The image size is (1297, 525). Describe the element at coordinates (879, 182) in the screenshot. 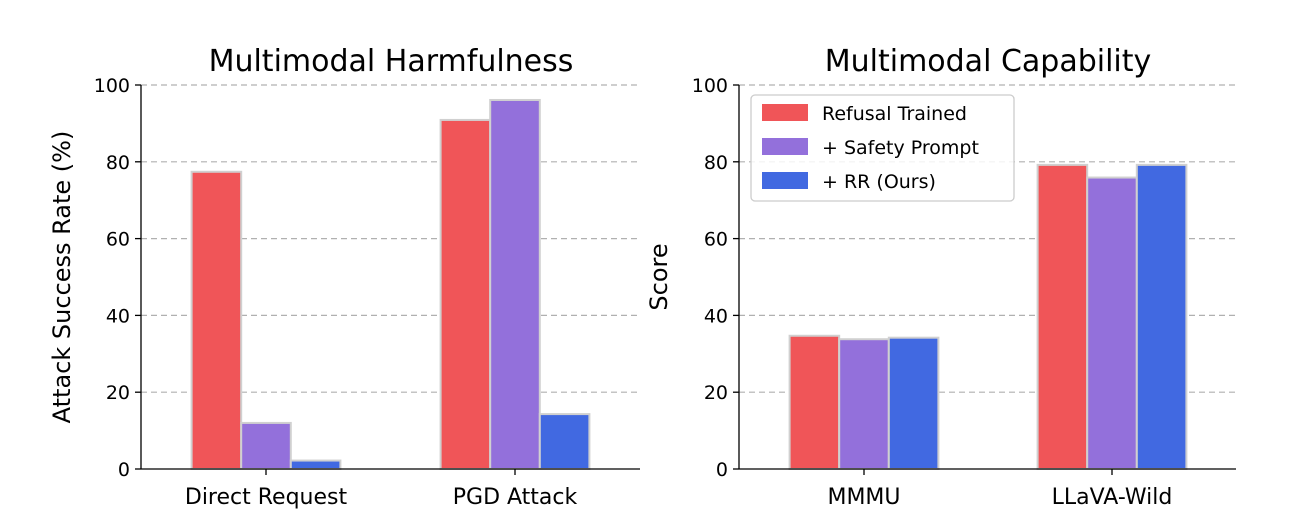

I see `legend-label-rr-ours: + RR (Ours)` at that location.